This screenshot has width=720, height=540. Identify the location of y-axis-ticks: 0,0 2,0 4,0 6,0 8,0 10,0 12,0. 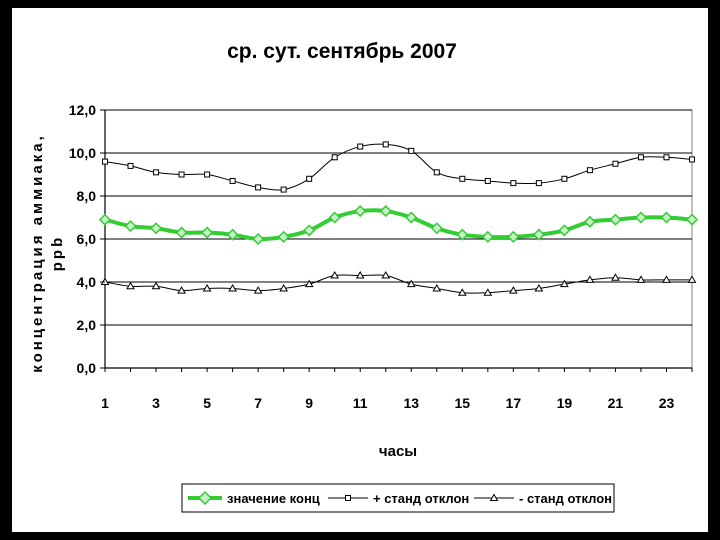
(87, 239).